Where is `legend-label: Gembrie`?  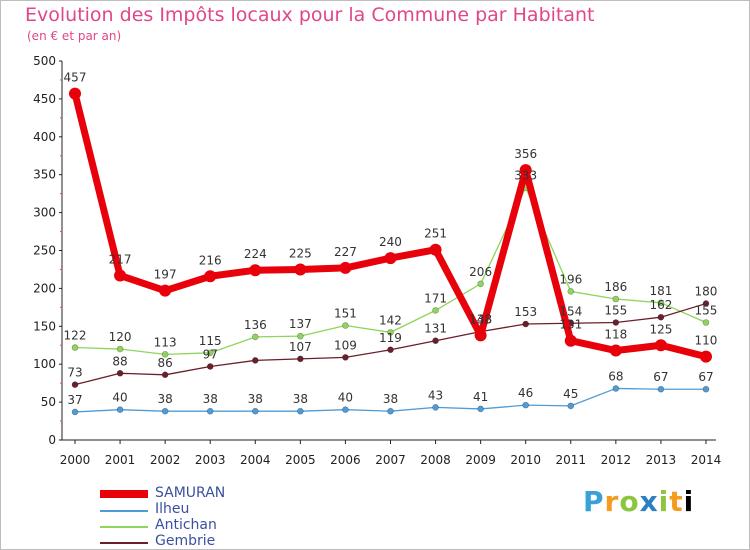 legend-label: Gembrie is located at coordinates (185, 541).